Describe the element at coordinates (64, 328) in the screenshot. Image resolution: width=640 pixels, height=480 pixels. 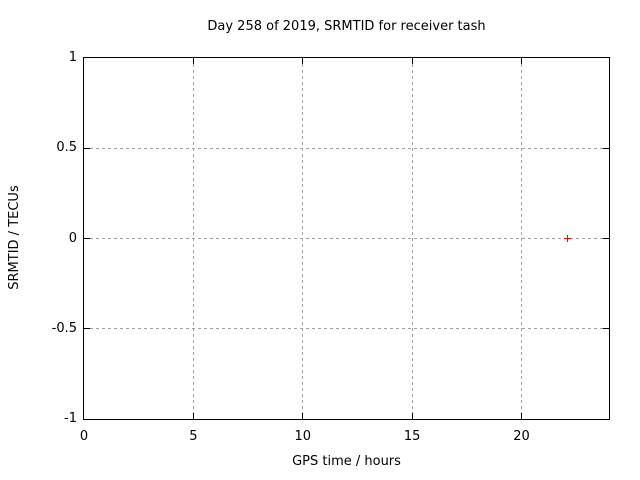
I see `y-tick-label: -0.5` at that location.